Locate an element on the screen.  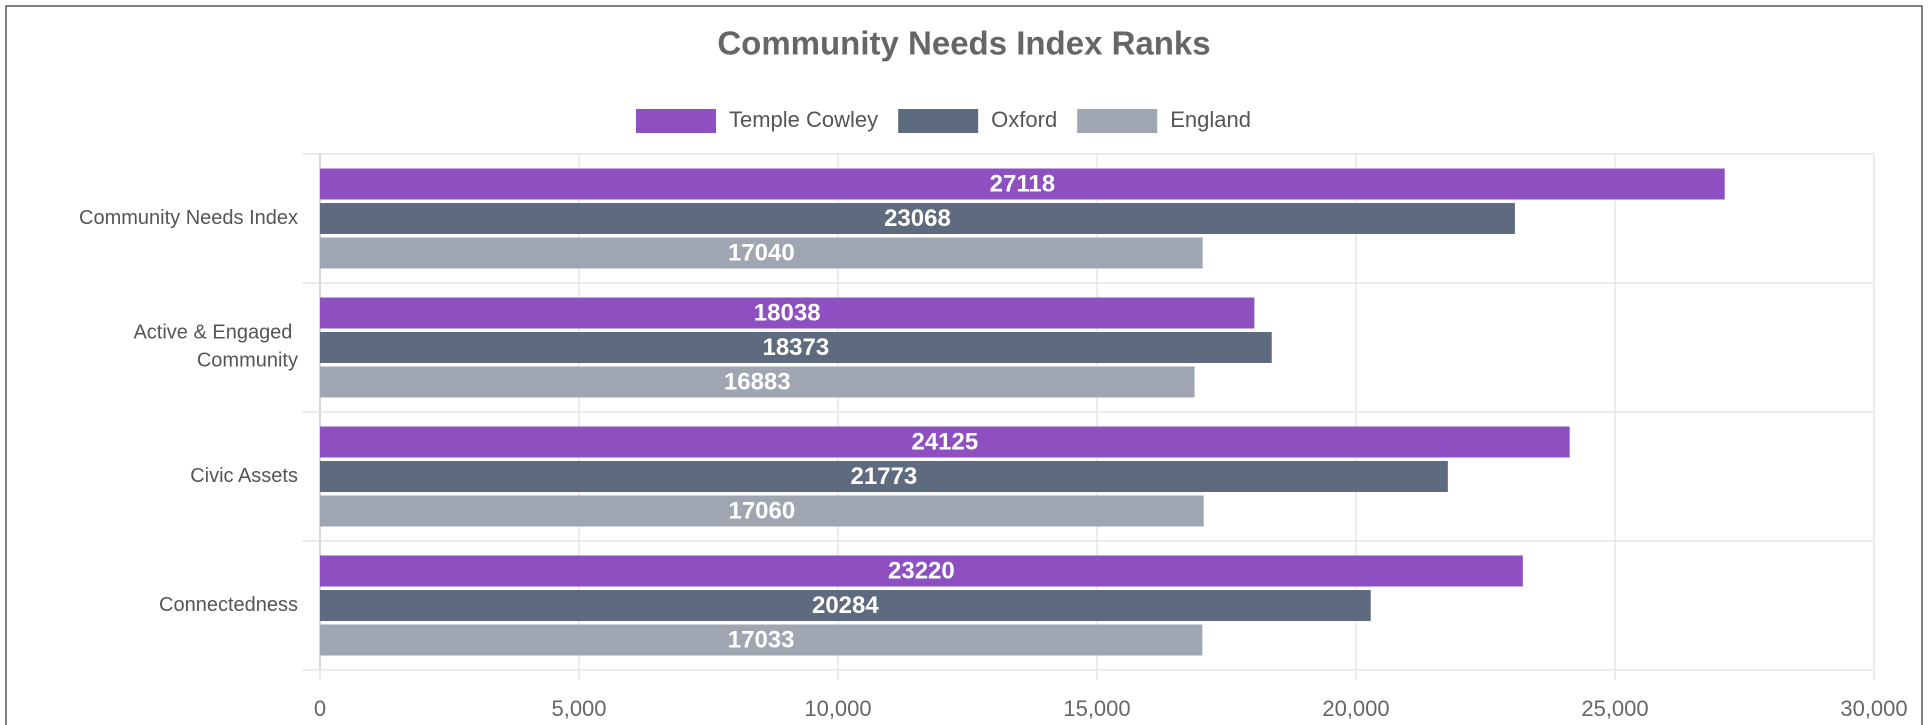
x-tick-label: 20,000 is located at coordinates (1355, 708).